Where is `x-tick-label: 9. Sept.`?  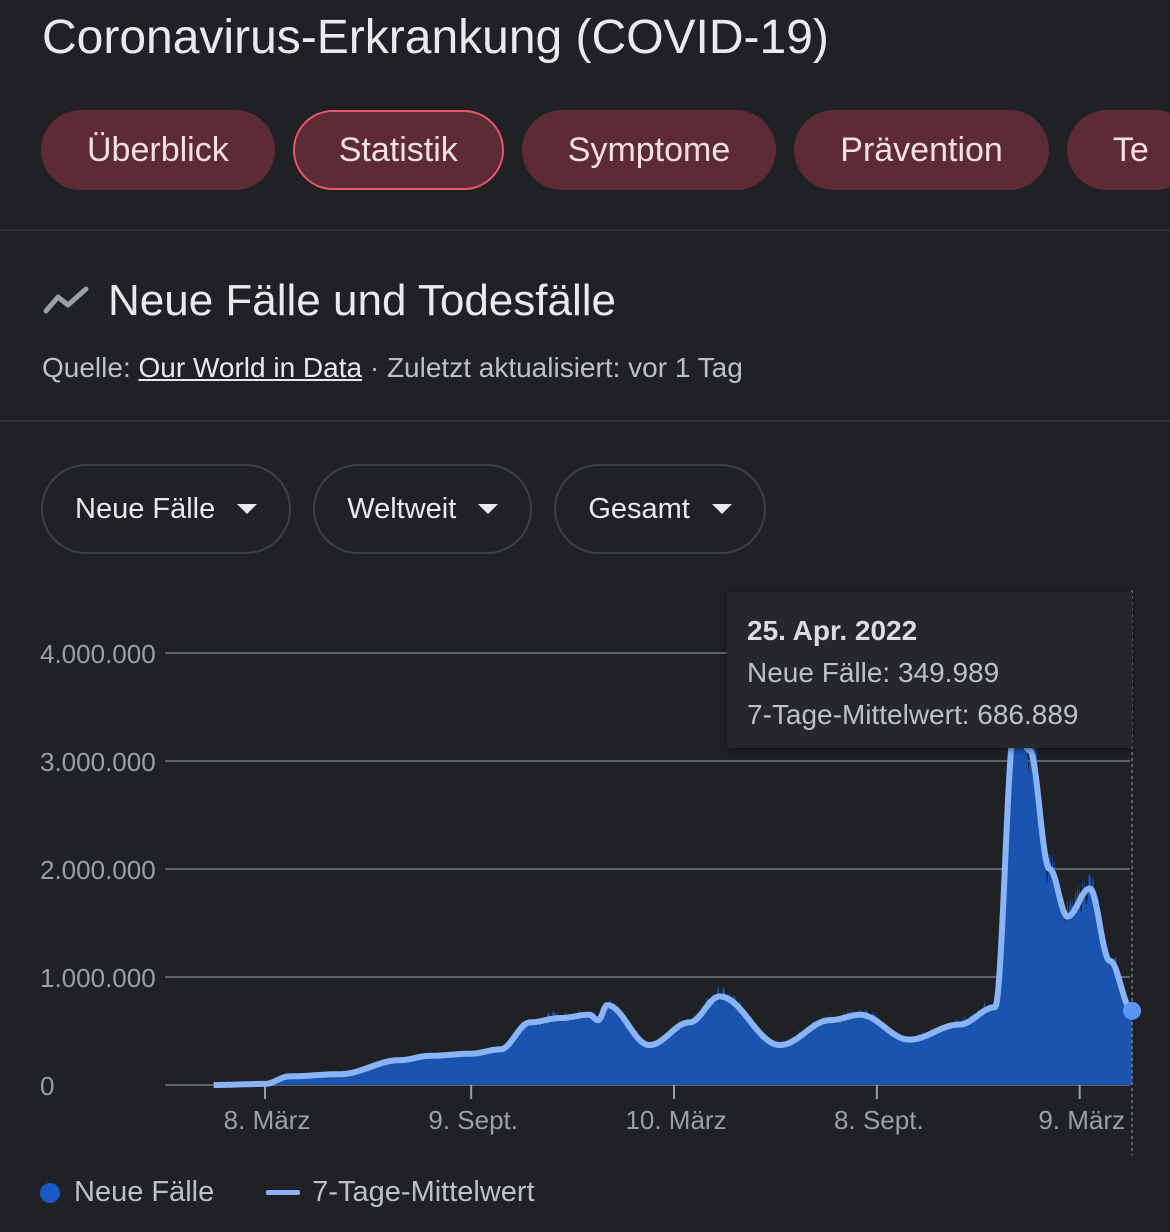 x-tick-label: 9. Sept. is located at coordinates (473, 1120).